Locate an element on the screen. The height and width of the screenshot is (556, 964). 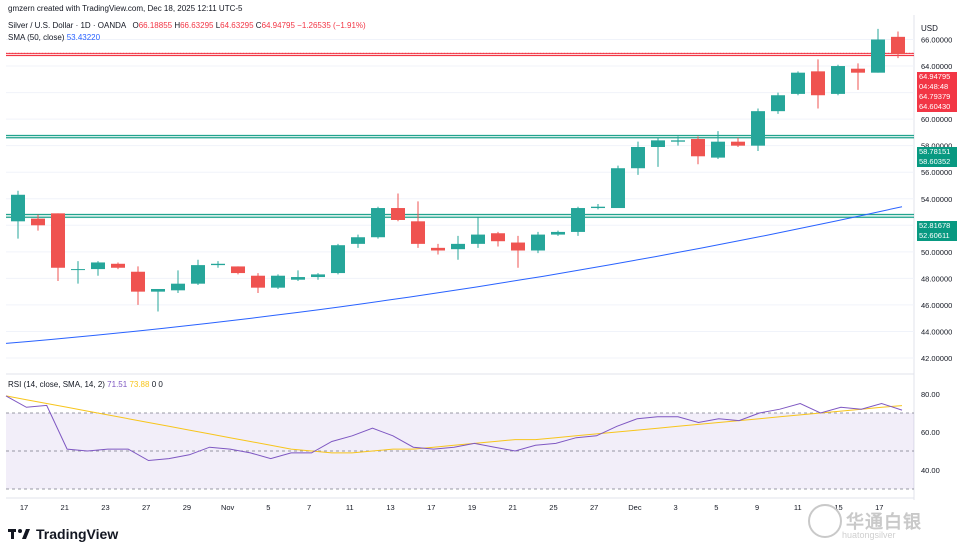
watermark-sub: huatongsilver is located at coordinates (869, 535).